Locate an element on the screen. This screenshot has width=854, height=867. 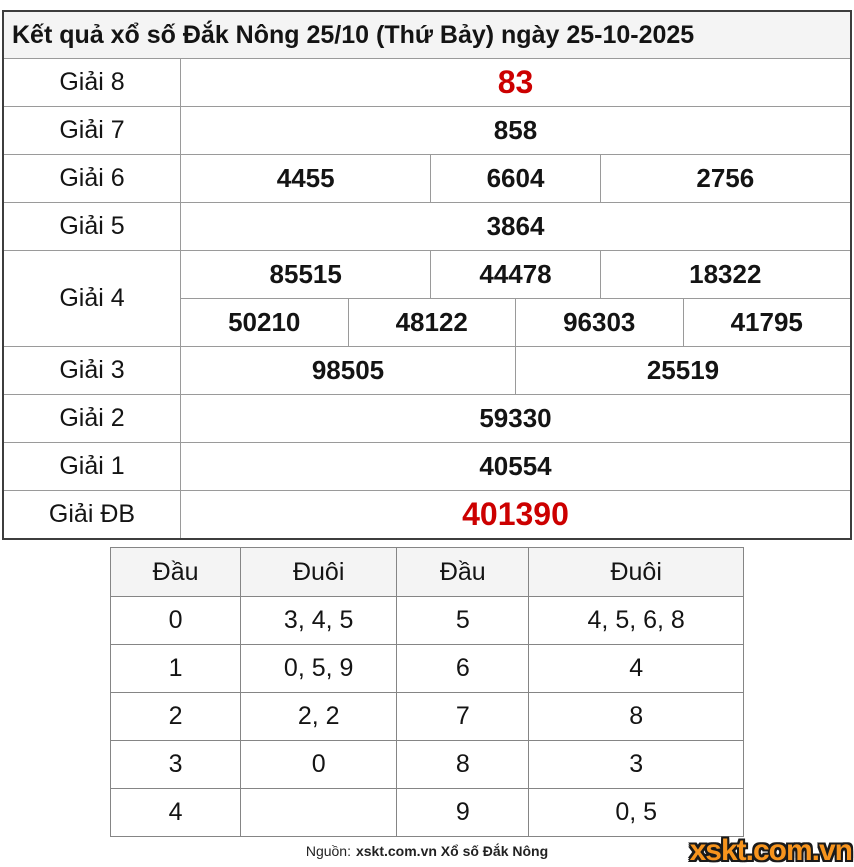
prize-value: 41795 is located at coordinates (766, 322).